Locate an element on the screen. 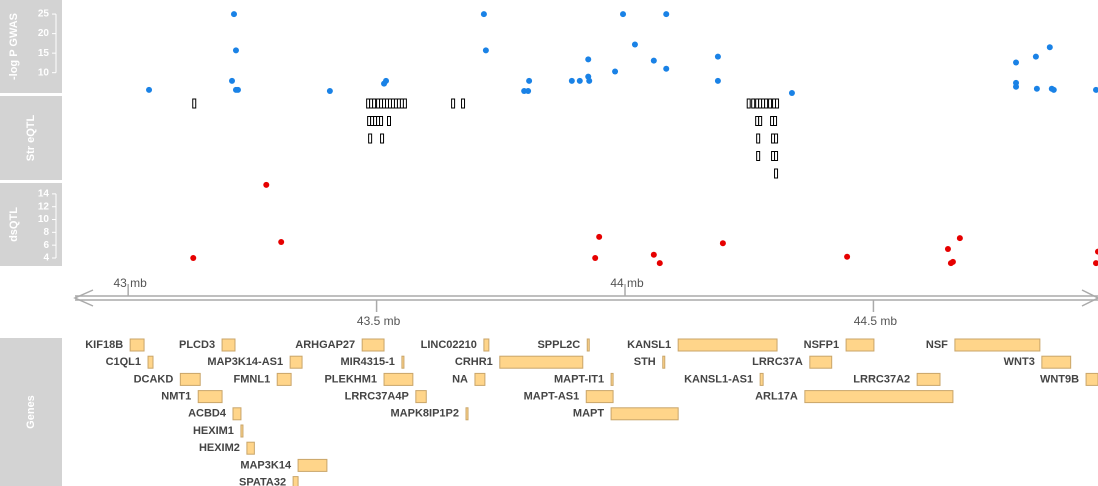 The image size is (1098, 486). gene-label: NSF is located at coordinates (937, 345).